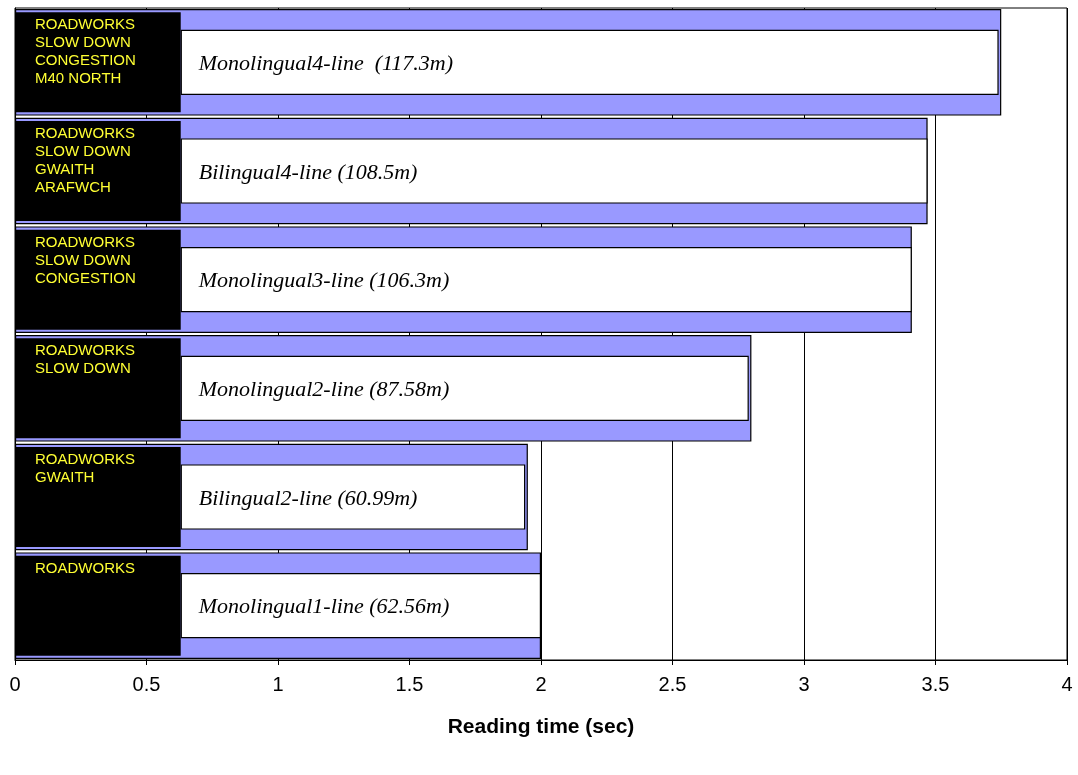 This screenshot has width=1078, height=775. What do you see at coordinates (15, 684) in the screenshot?
I see `x-tick-label: 0` at bounding box center [15, 684].